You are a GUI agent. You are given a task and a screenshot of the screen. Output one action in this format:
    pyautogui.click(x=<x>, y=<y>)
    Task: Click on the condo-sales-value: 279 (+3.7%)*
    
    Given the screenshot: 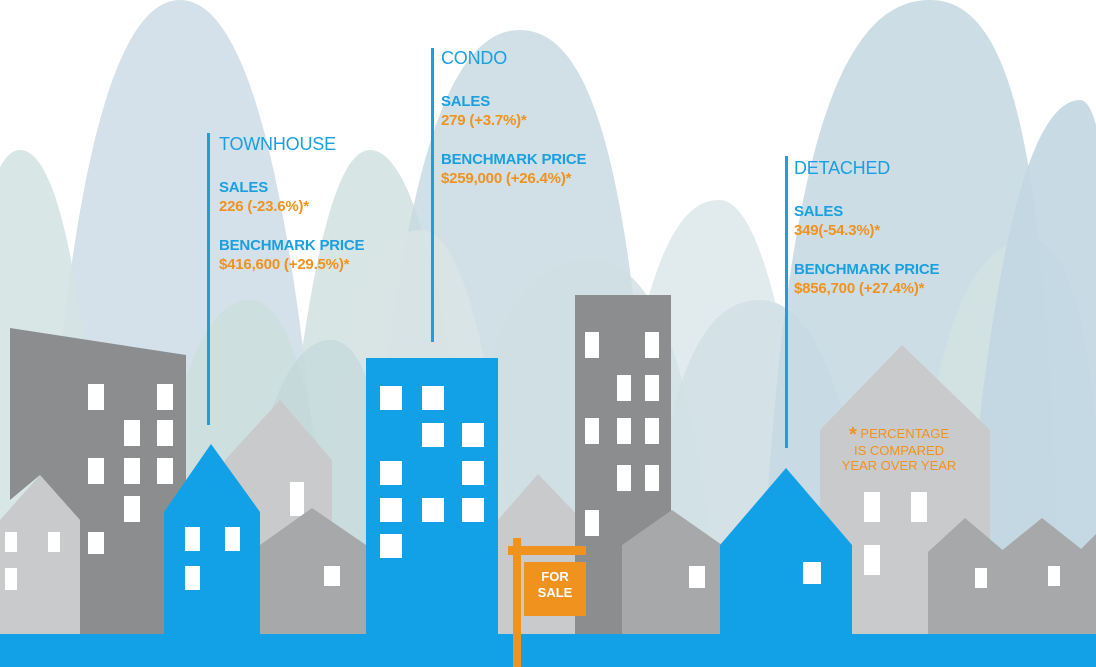 What is the action you would take?
    pyautogui.click(x=484, y=120)
    